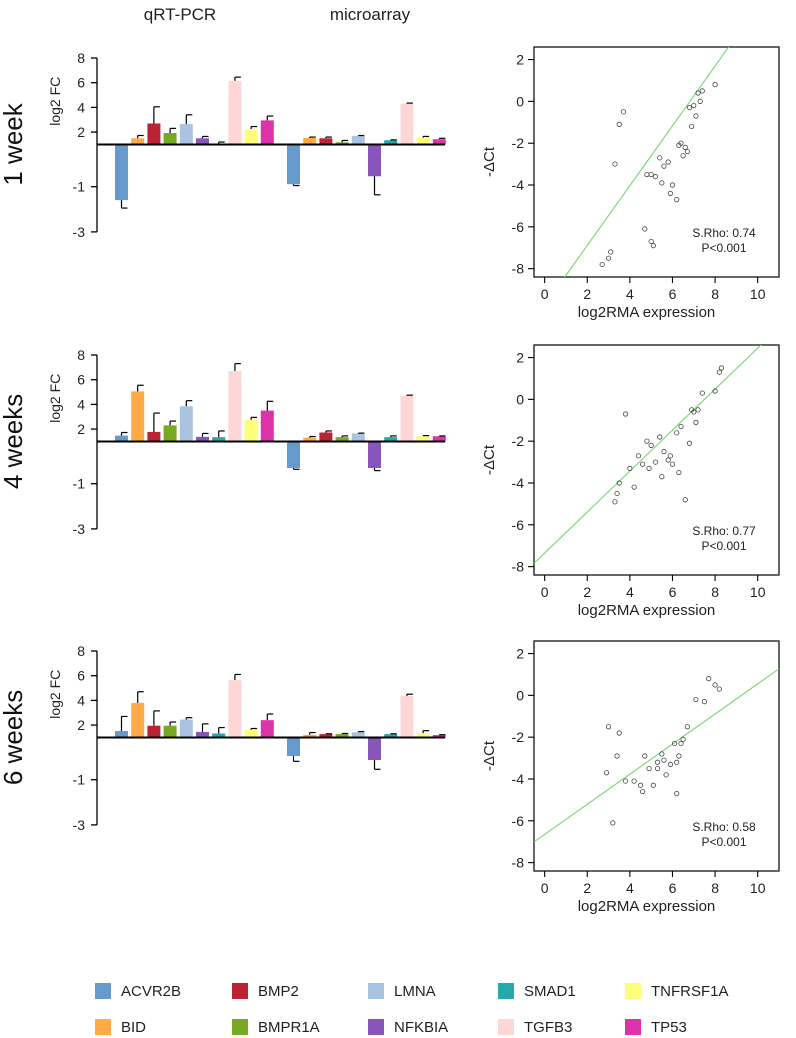 Image resolution: width=796 pixels, height=1038 pixels. I want to click on legend-item: NFKBIA, so click(408, 1027).